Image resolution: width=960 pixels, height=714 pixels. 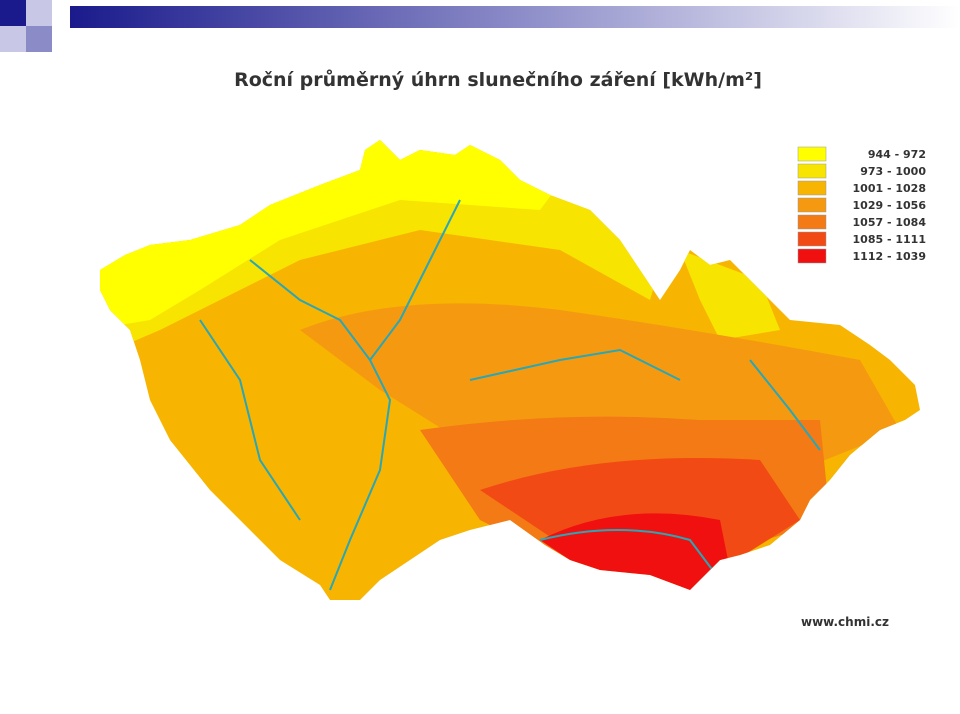 What do you see at coordinates (897, 154) in the screenshot?
I see `legend-label: 944 - 972` at bounding box center [897, 154].